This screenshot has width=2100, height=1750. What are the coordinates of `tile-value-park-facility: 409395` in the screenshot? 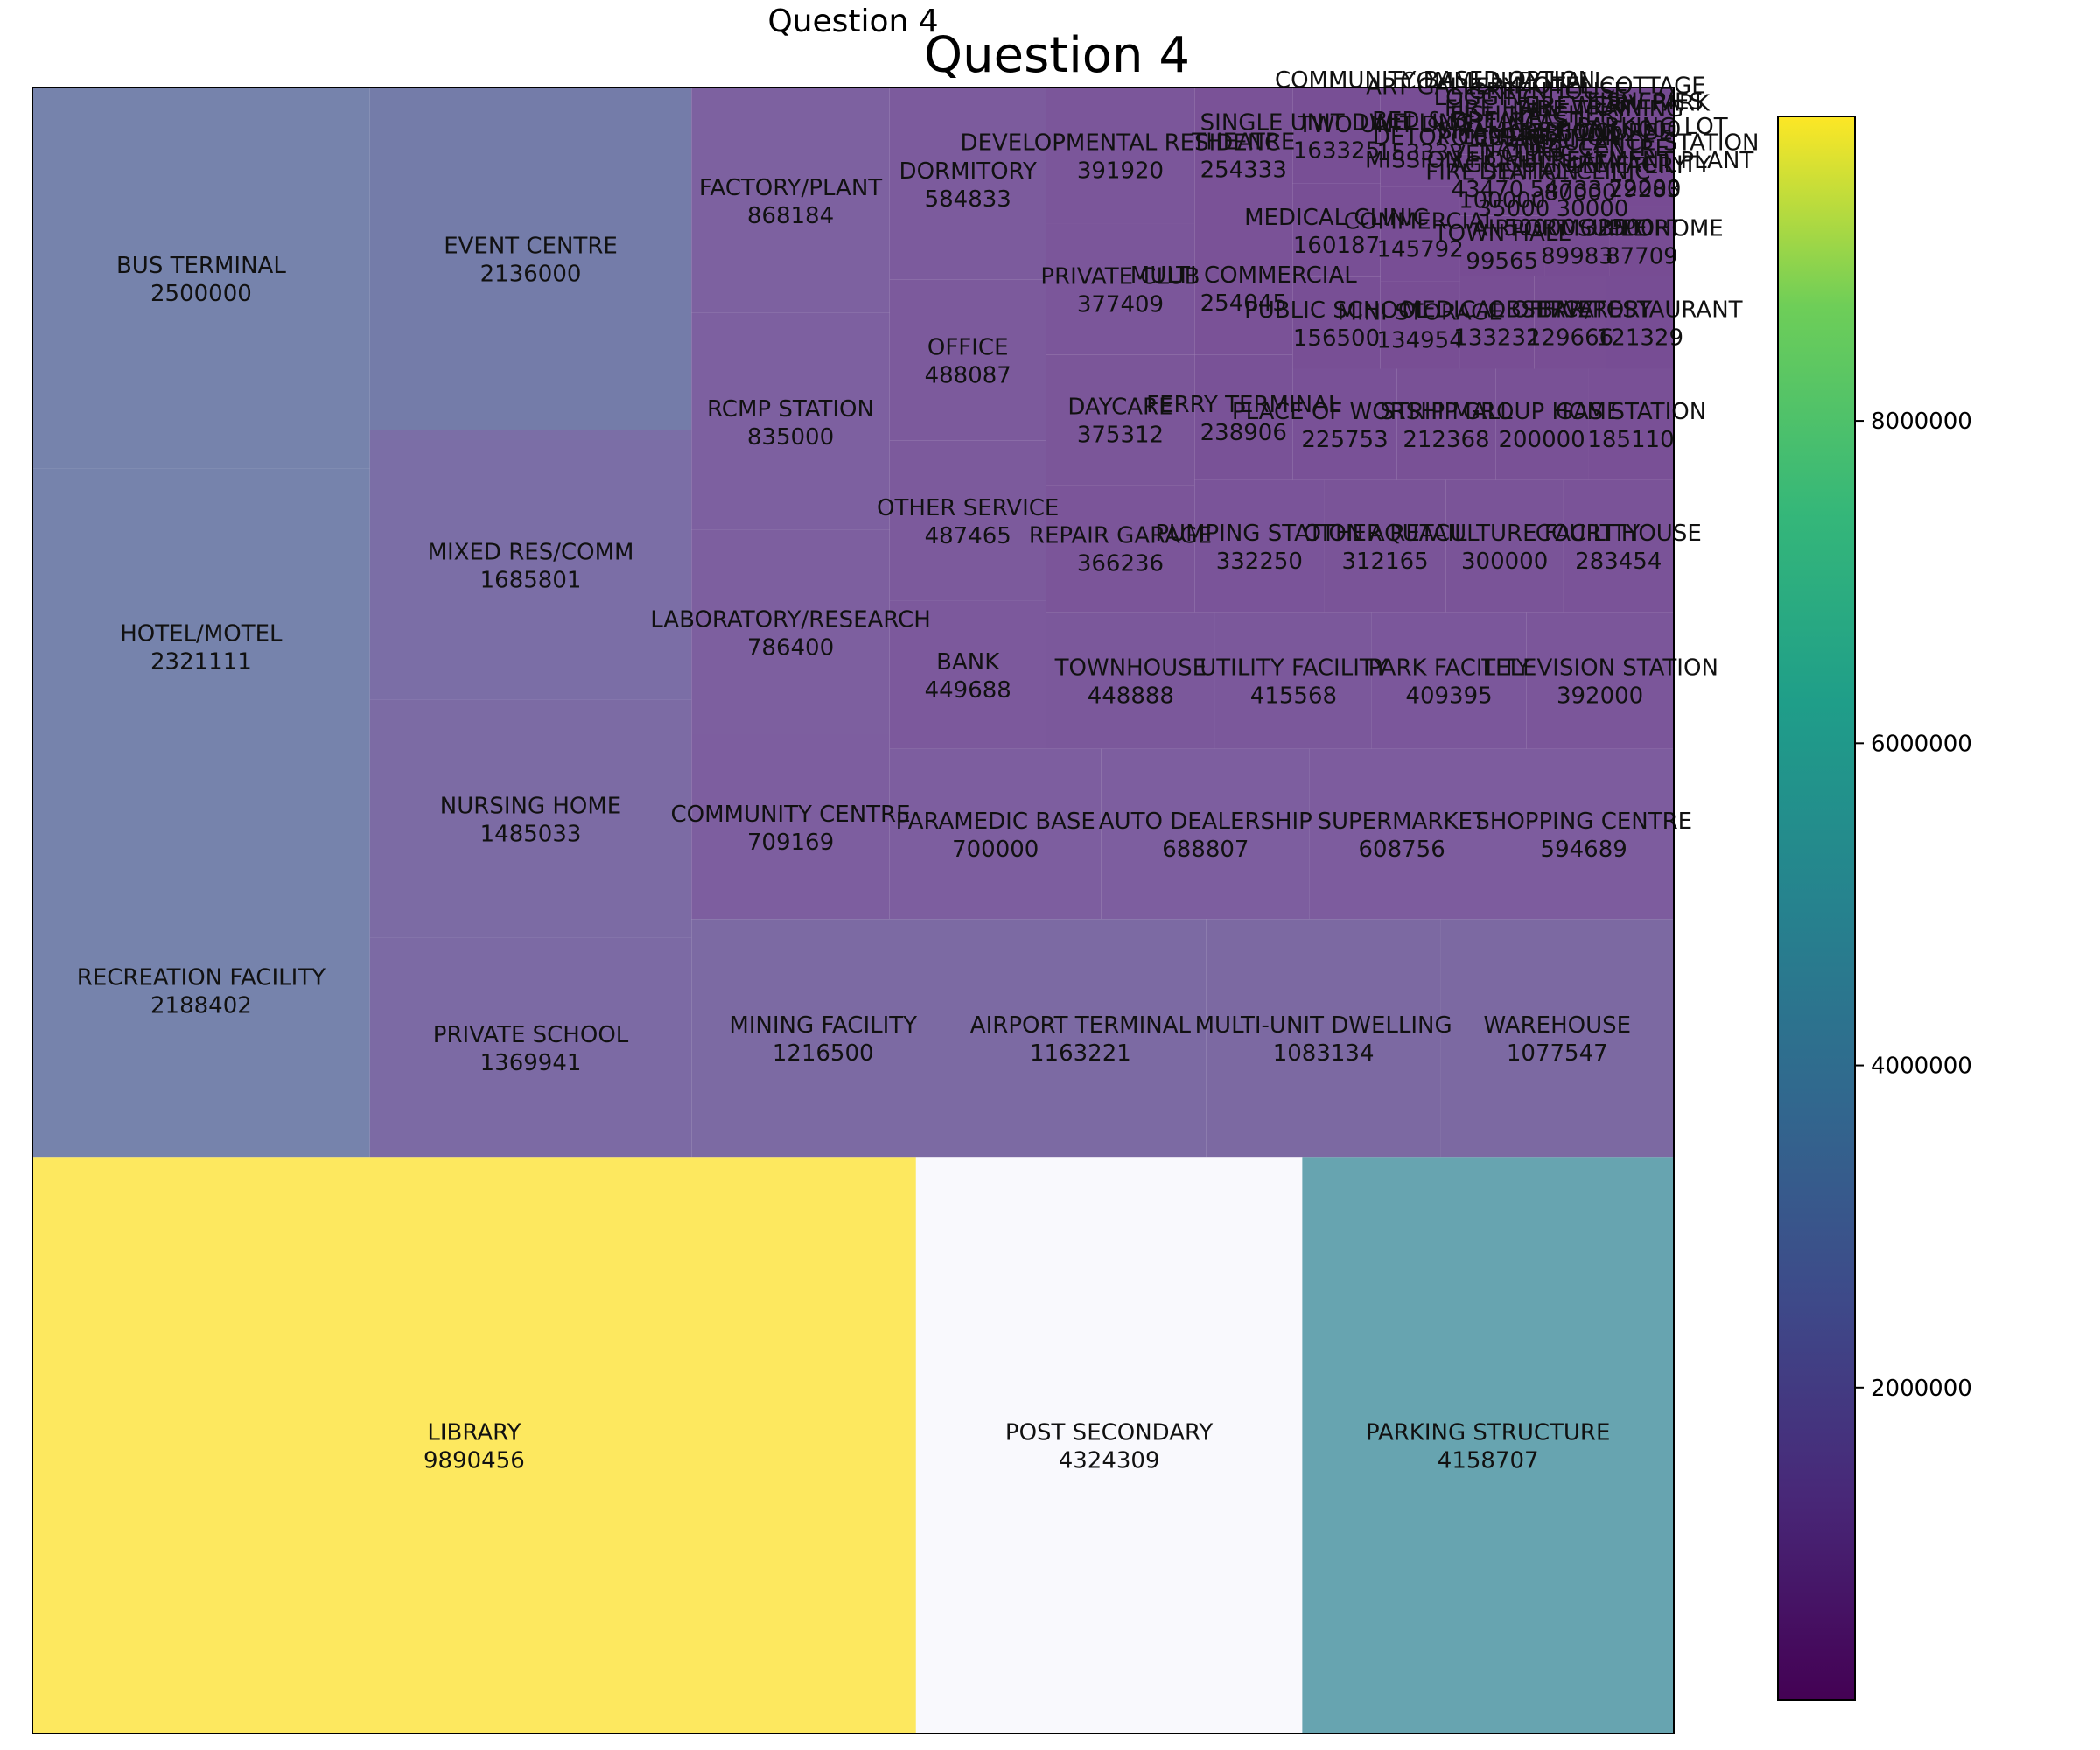 It's located at (1448, 695).